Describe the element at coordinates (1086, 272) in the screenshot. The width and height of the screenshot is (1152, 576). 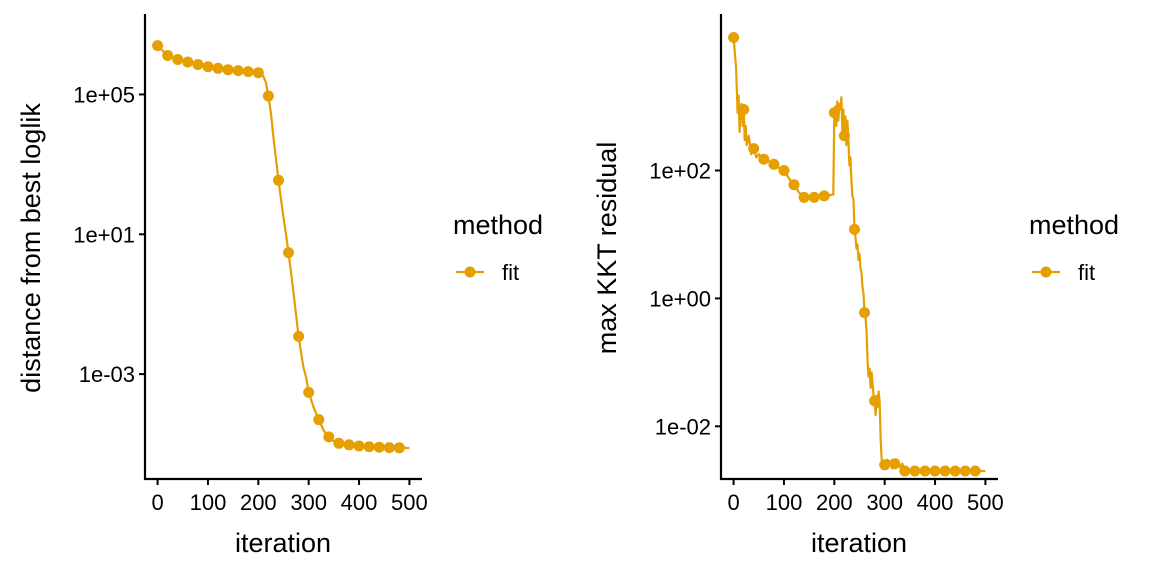
I see `right-legend-label: fit` at that location.